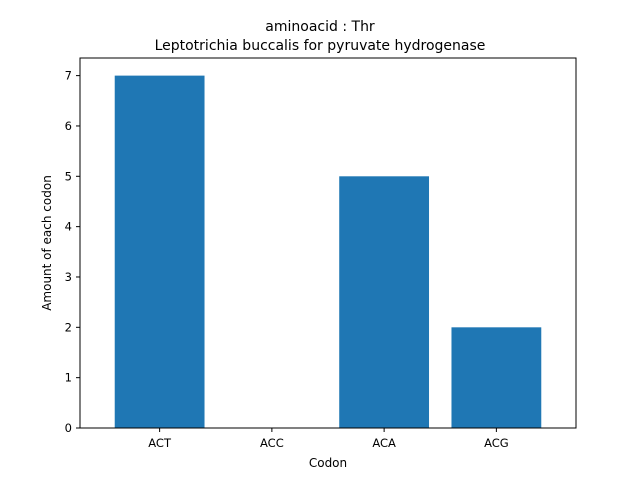  I want to click on x-axis-ticks: ACT ACC ACA ACG, so click(328, 439).